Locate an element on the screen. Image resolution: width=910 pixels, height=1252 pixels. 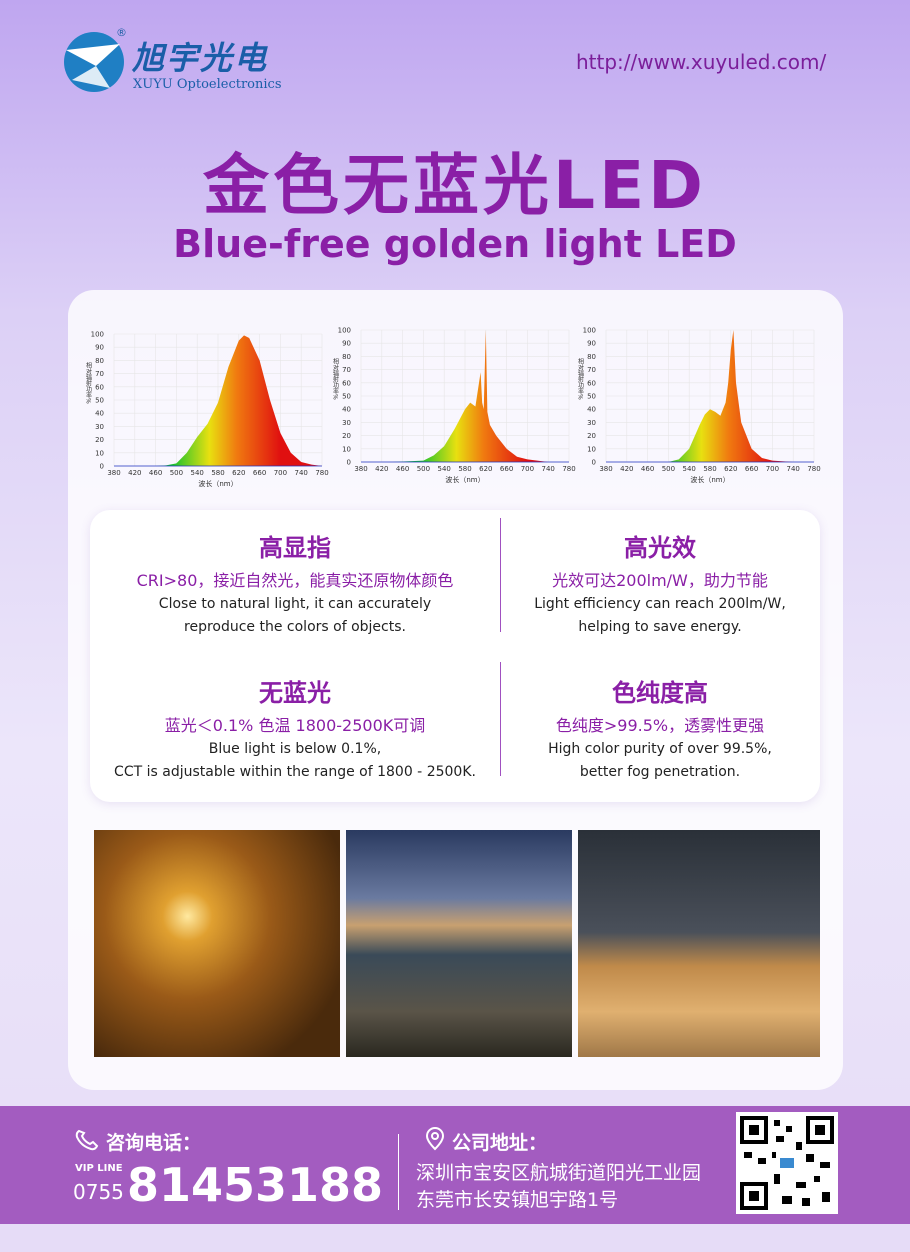
feature-title: 无蓝光 is located at coordinates (295, 693).